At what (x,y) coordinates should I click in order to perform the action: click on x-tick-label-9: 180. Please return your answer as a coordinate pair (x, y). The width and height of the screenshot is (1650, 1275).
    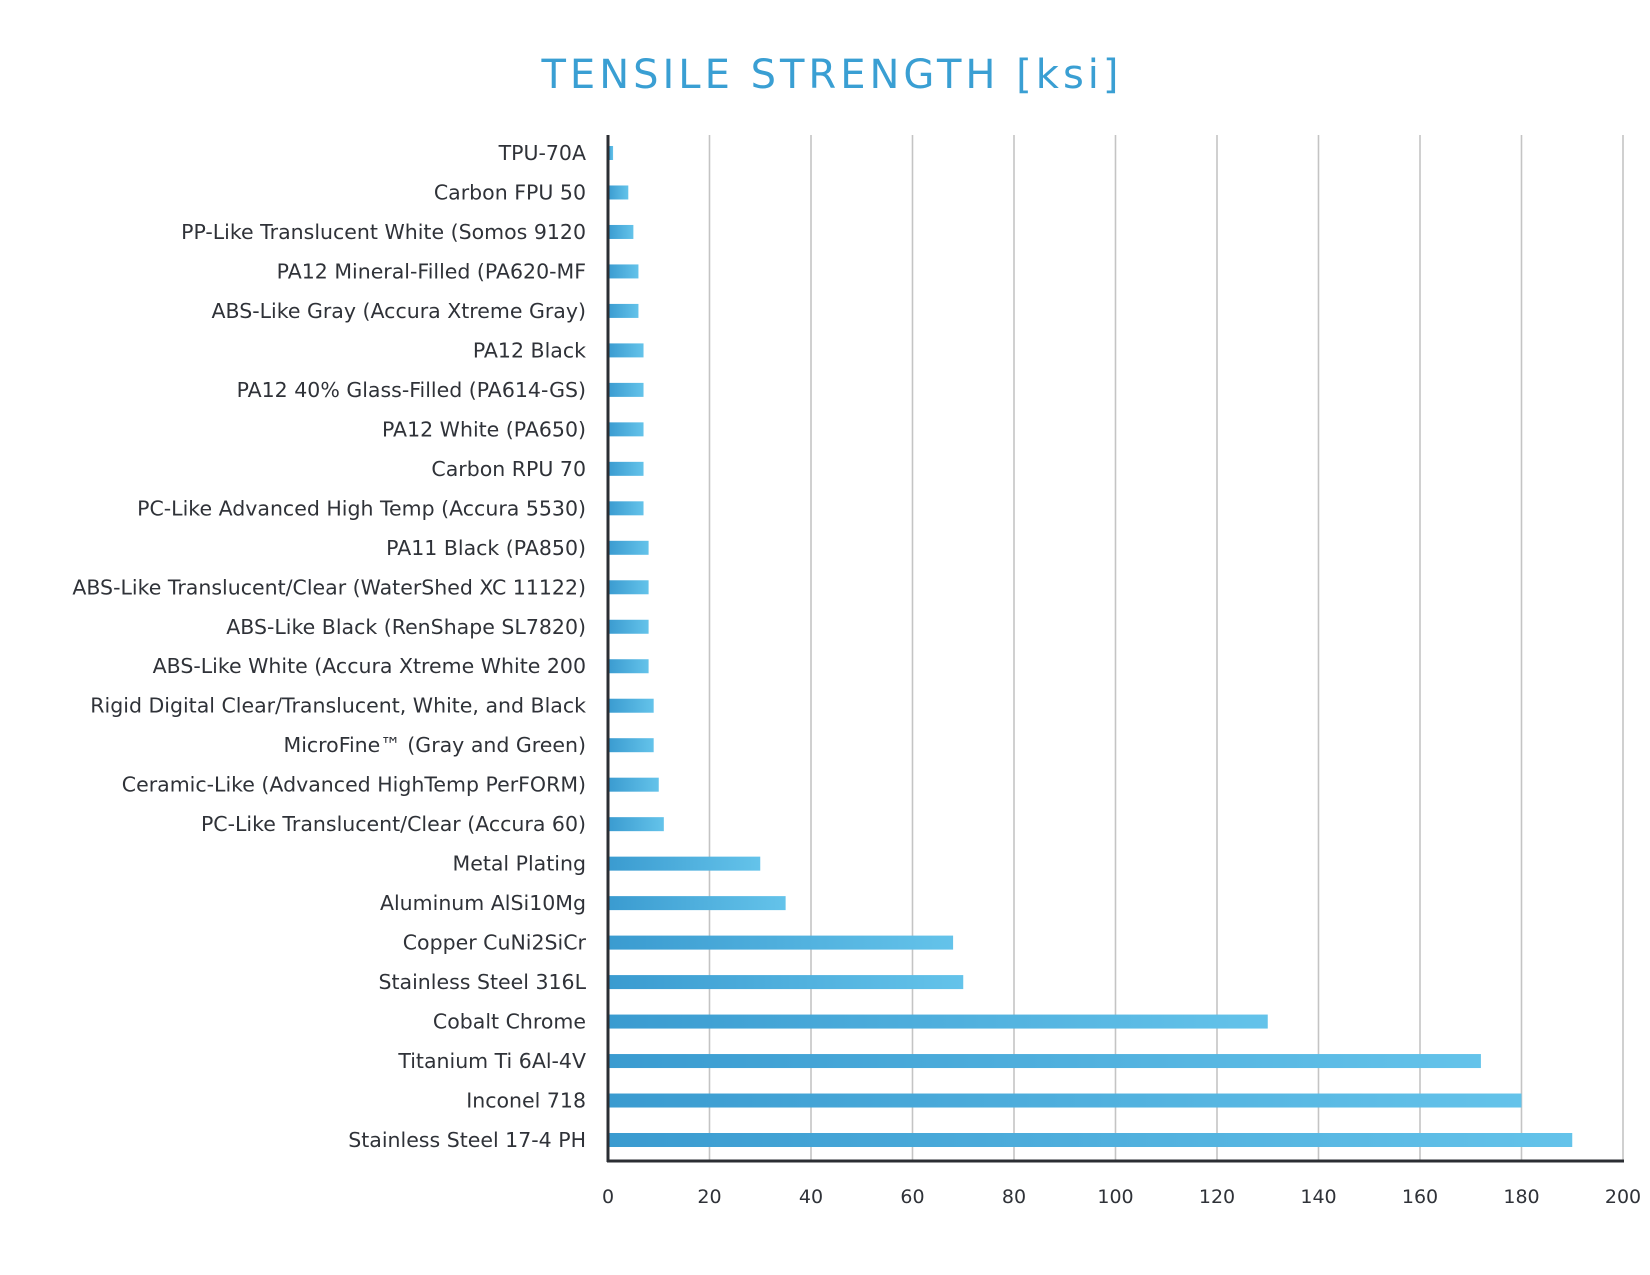
    Looking at the image, I should click on (1521, 1197).